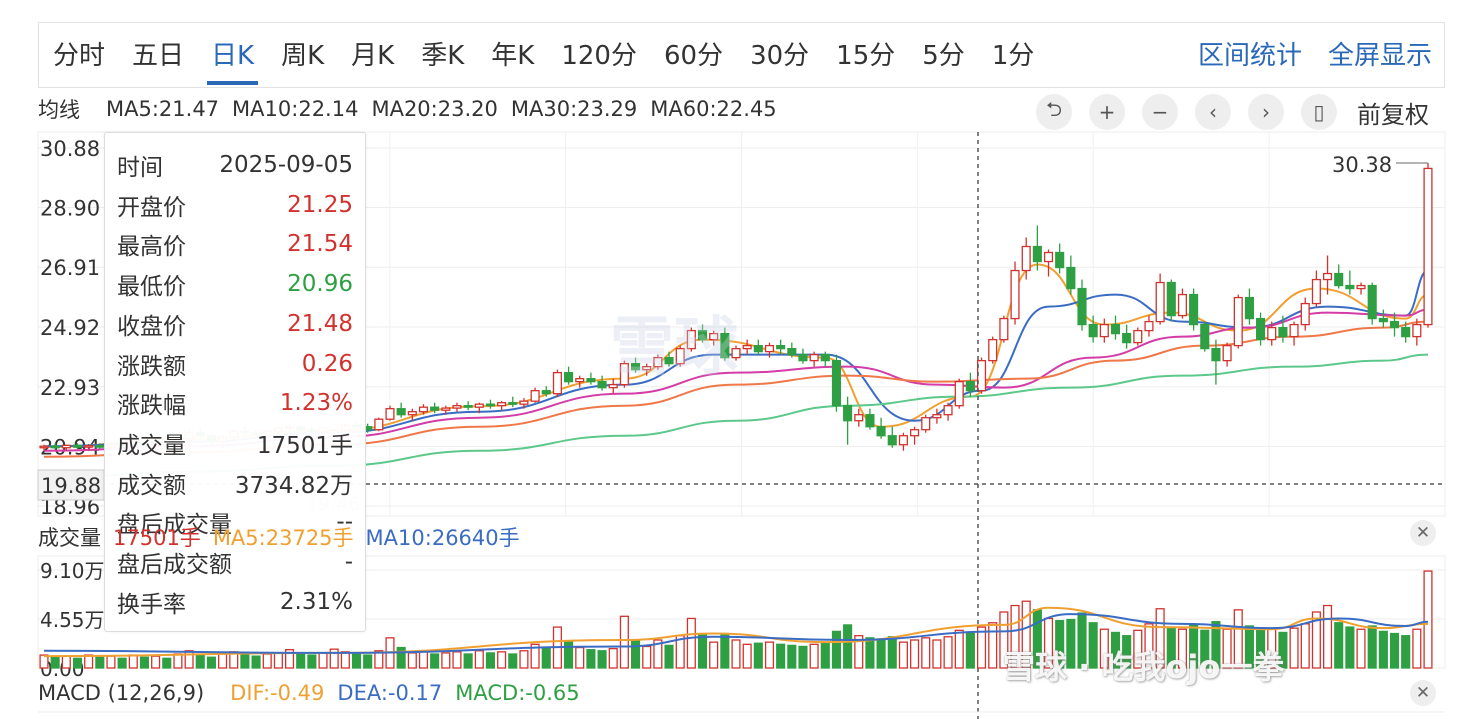  What do you see at coordinates (235, 364) in the screenshot?
I see `tooltip-row: 涨跌额 0.26` at bounding box center [235, 364].